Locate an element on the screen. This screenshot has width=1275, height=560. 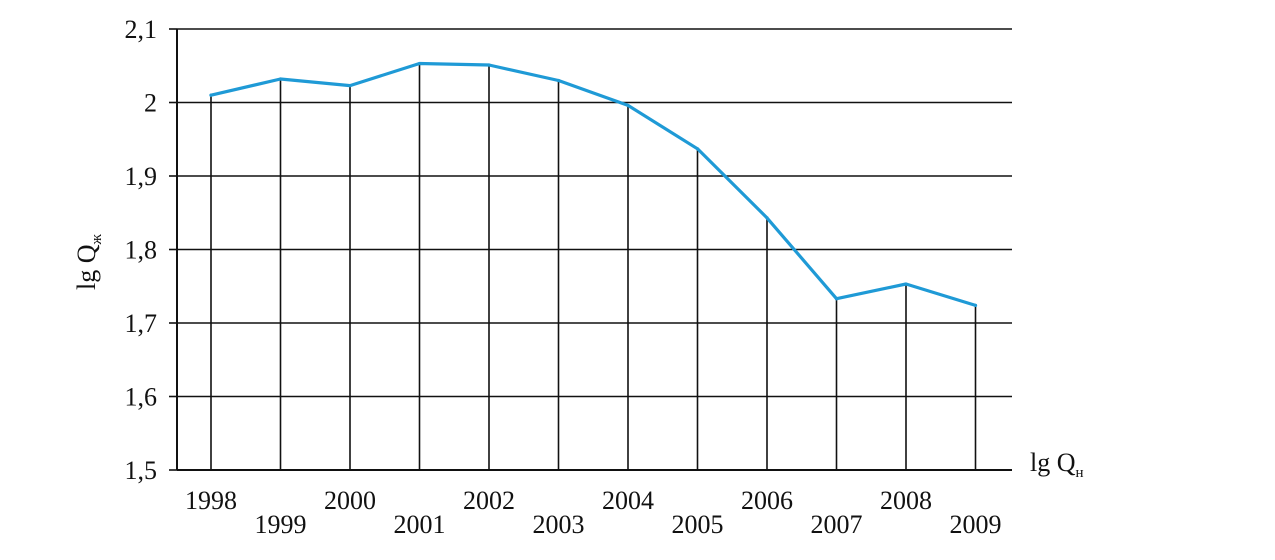
x-tick-label: 2008 is located at coordinates (906, 500).